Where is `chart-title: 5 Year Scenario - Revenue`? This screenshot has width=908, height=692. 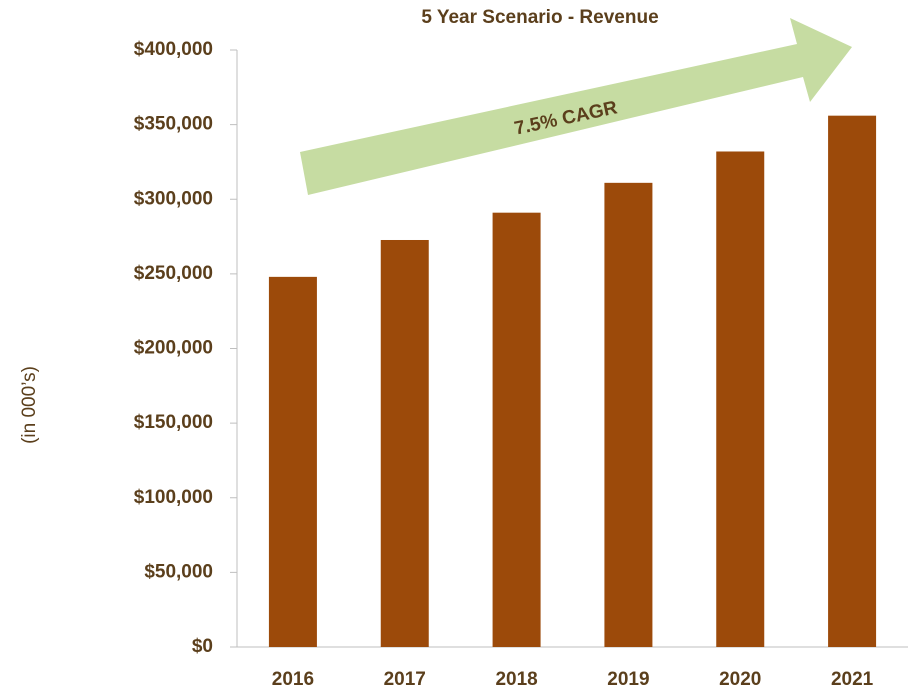
chart-title: 5 Year Scenario - Revenue is located at coordinates (539, 17).